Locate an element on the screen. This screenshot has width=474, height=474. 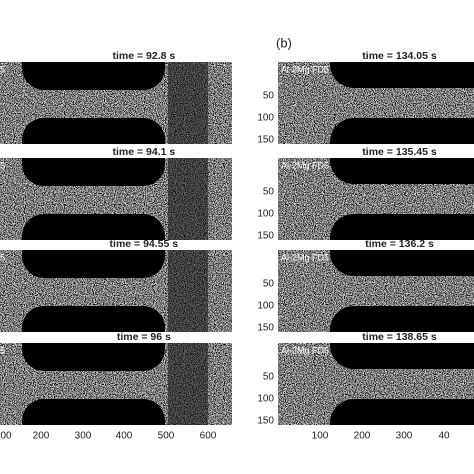
panel-title: time = 136.2 s is located at coordinates (399, 244).